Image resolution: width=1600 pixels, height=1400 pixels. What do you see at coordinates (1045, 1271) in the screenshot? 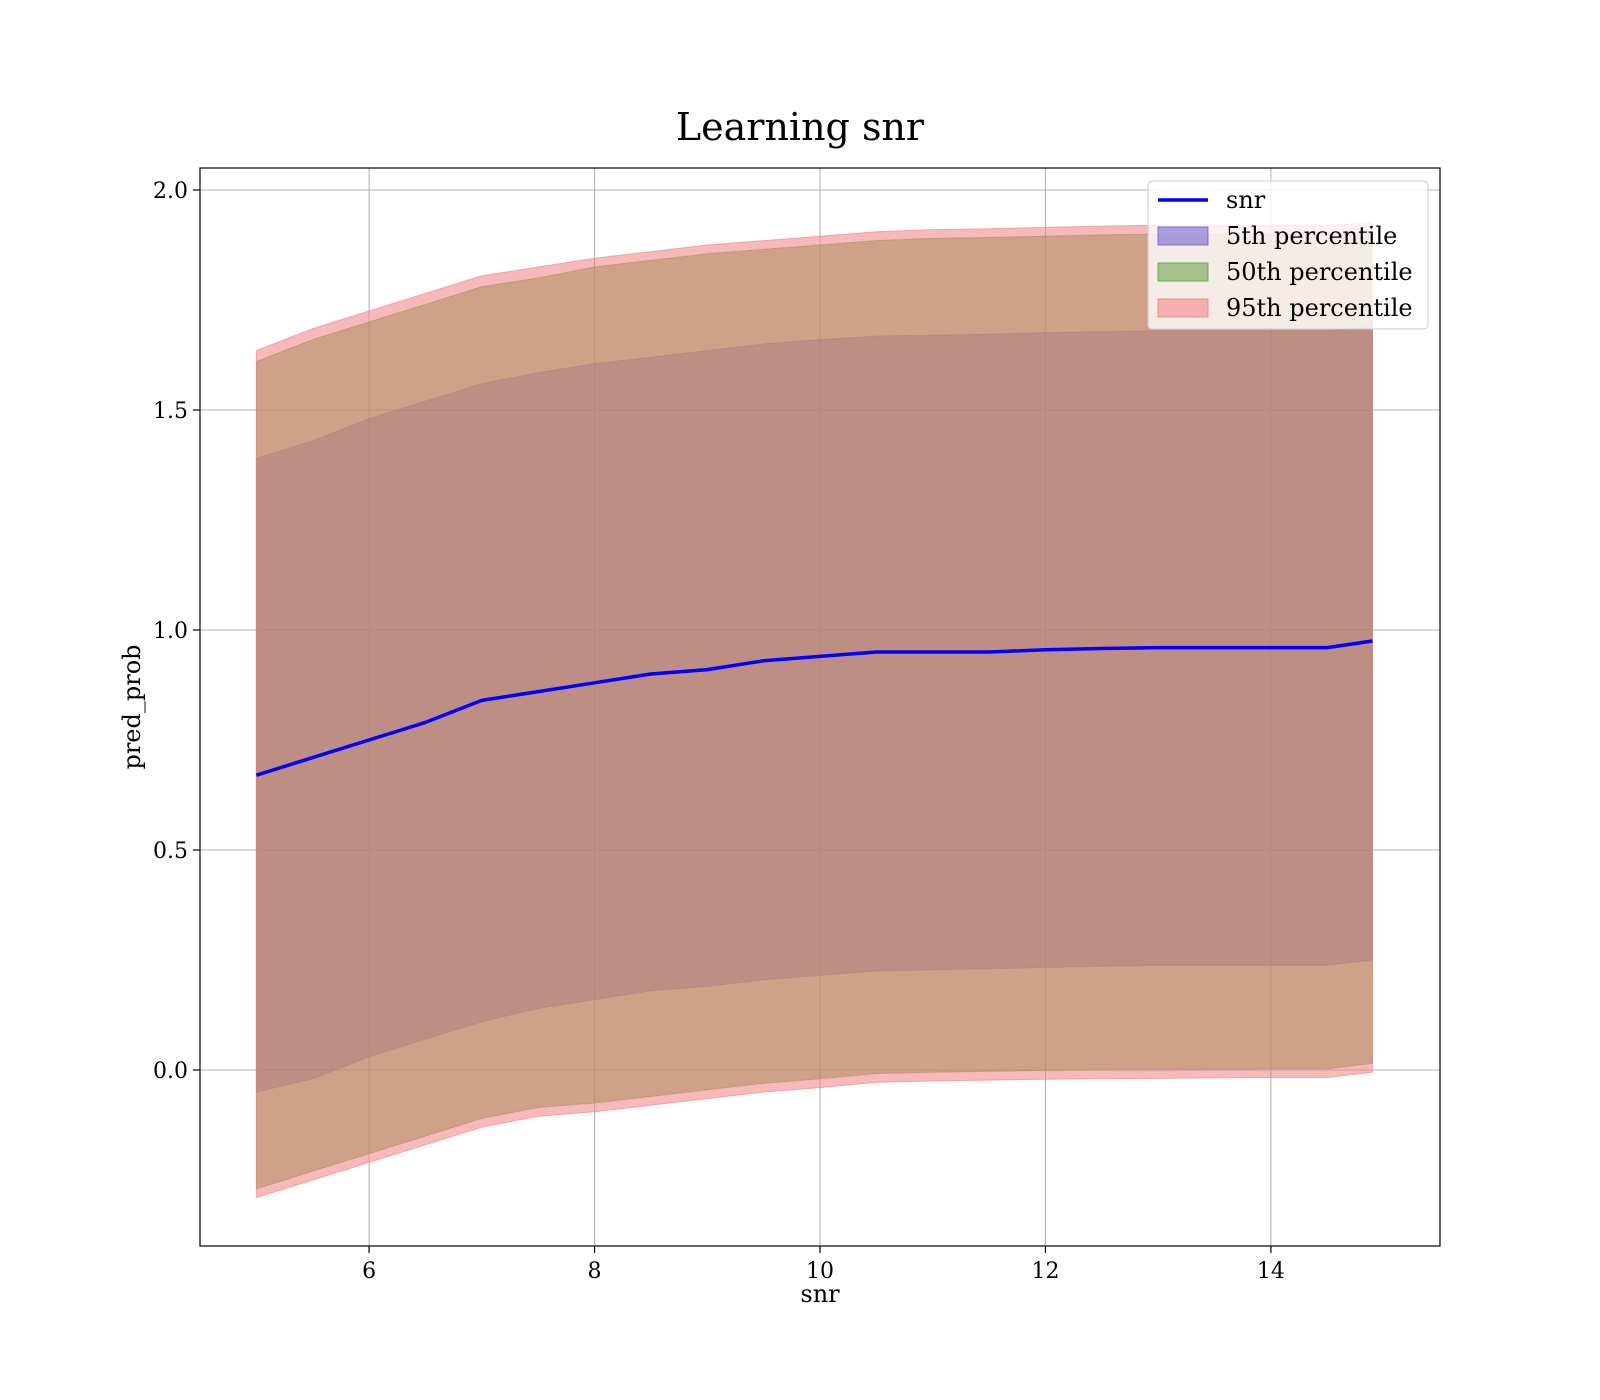
I see `x-tick-label: 12` at bounding box center [1045, 1271].